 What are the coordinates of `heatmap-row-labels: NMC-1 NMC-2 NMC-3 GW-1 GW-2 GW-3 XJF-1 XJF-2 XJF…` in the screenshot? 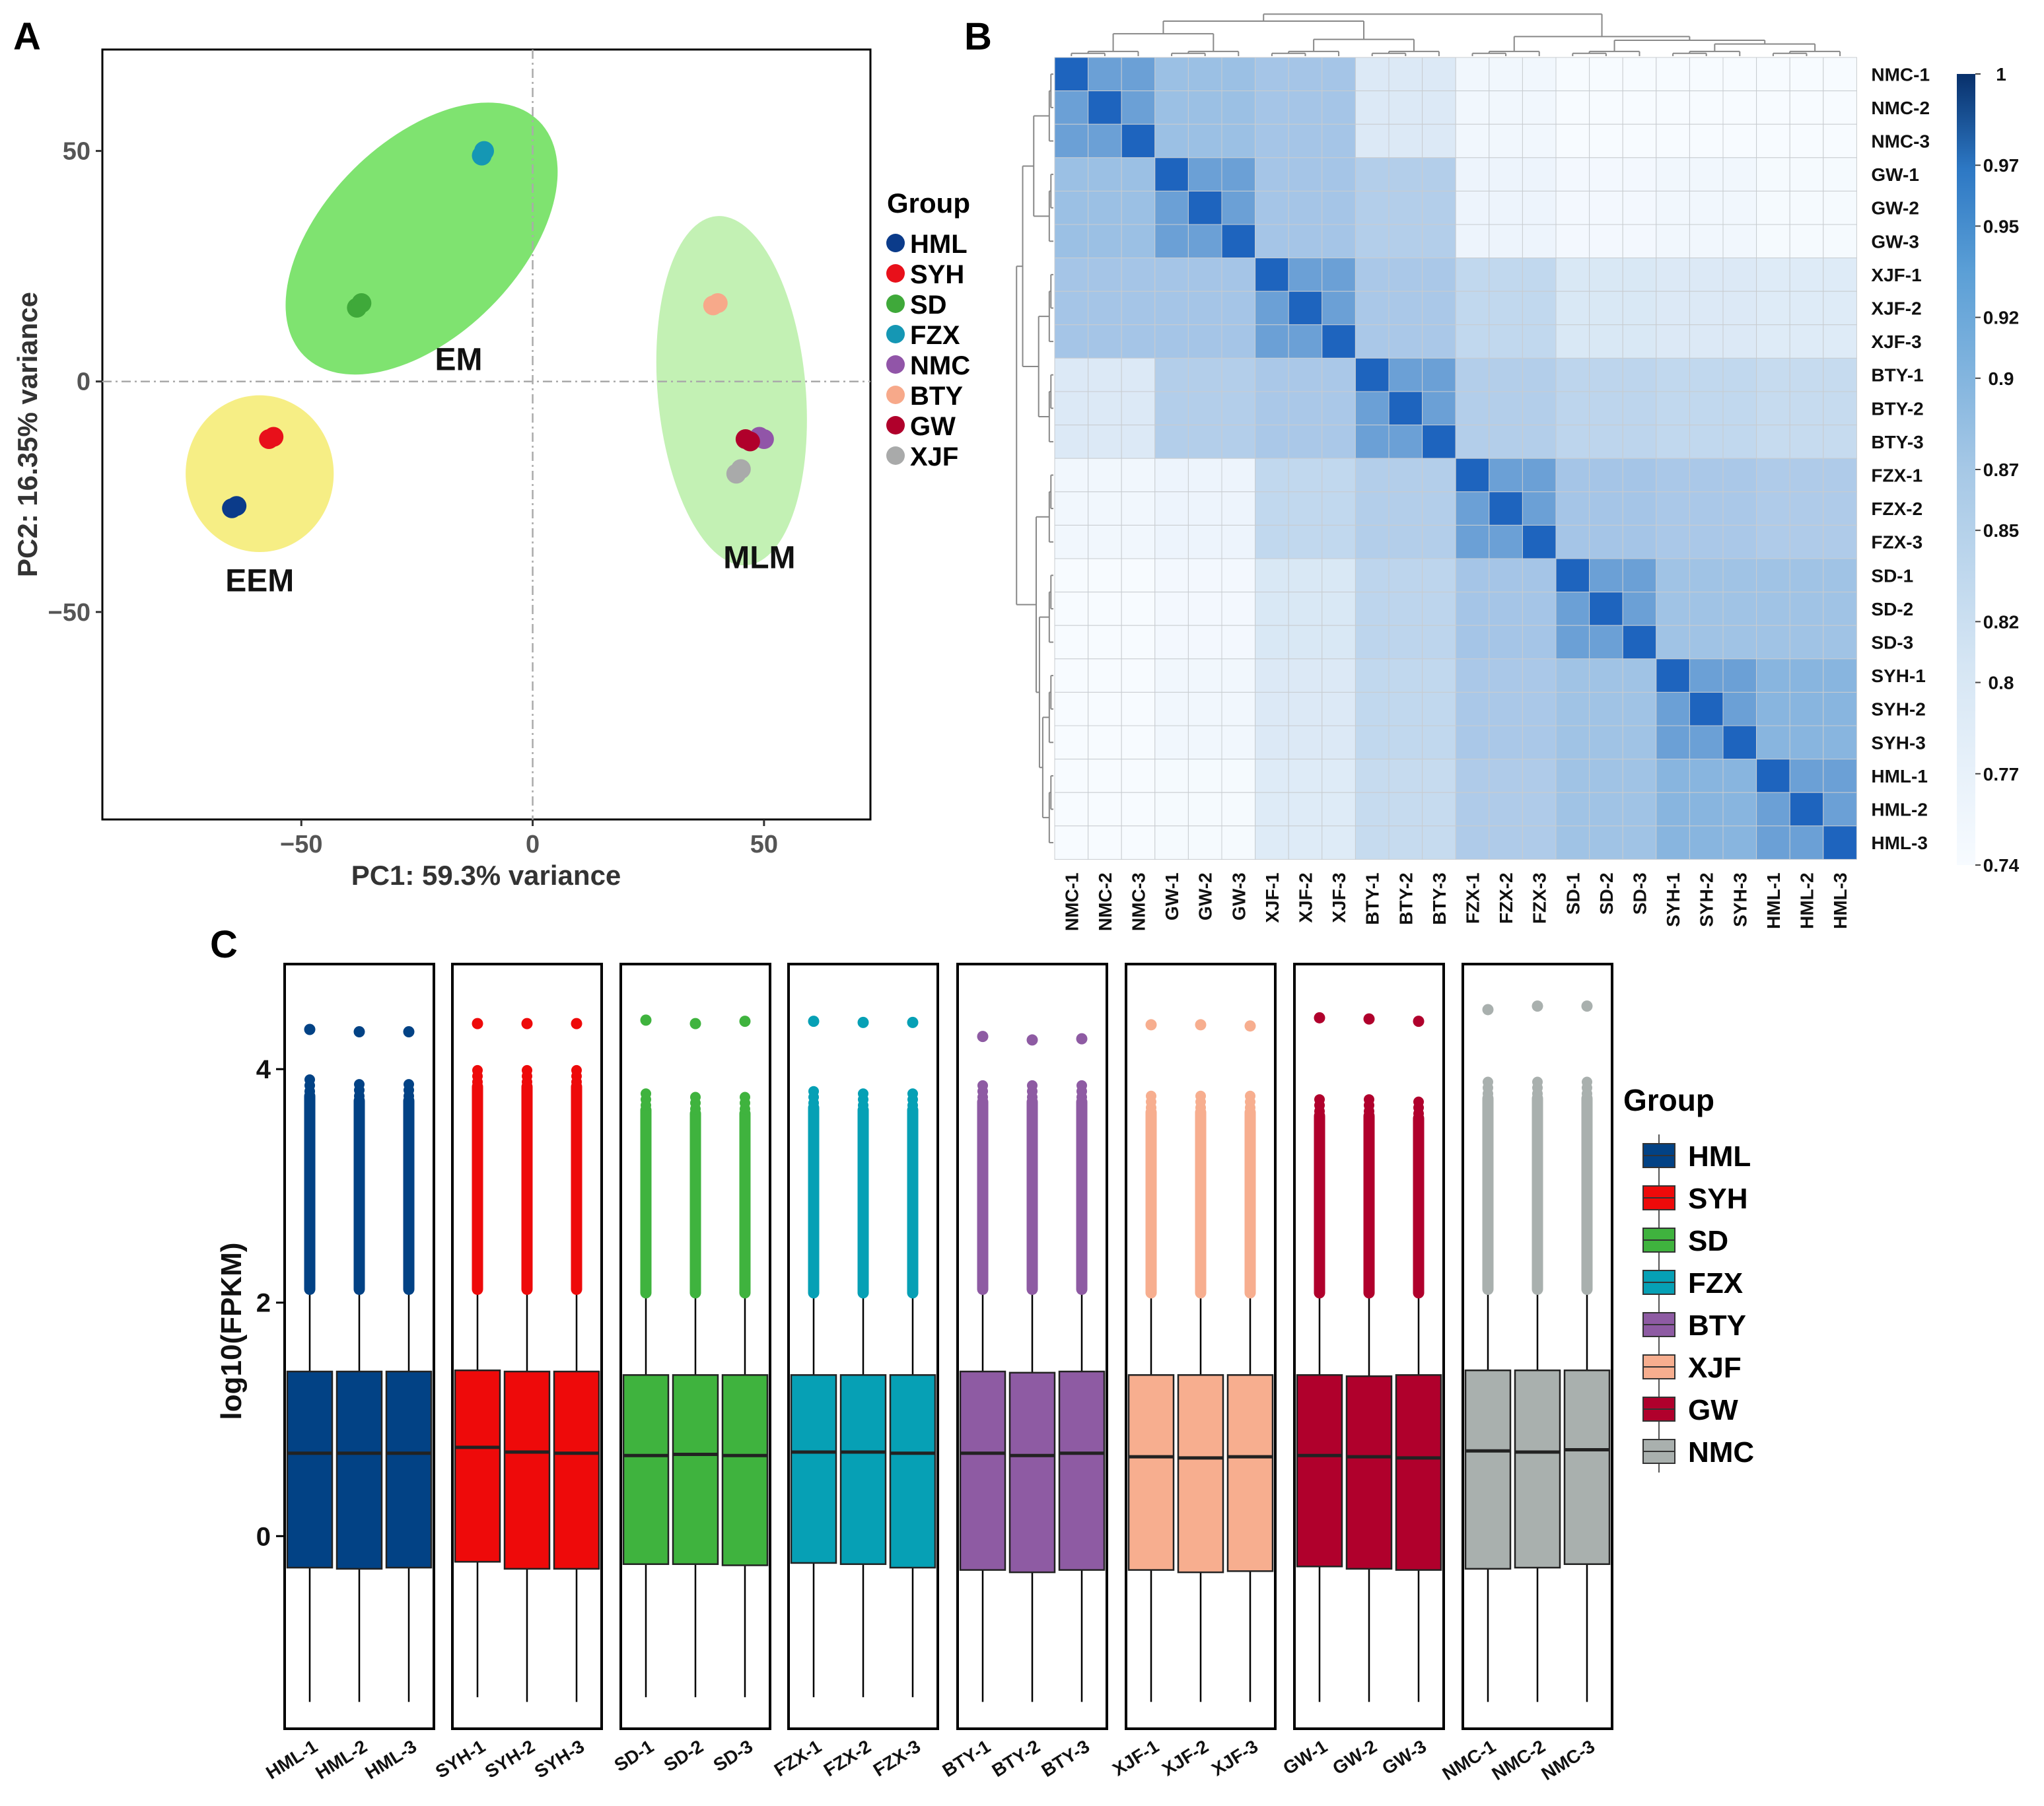 It's located at (1900, 458).